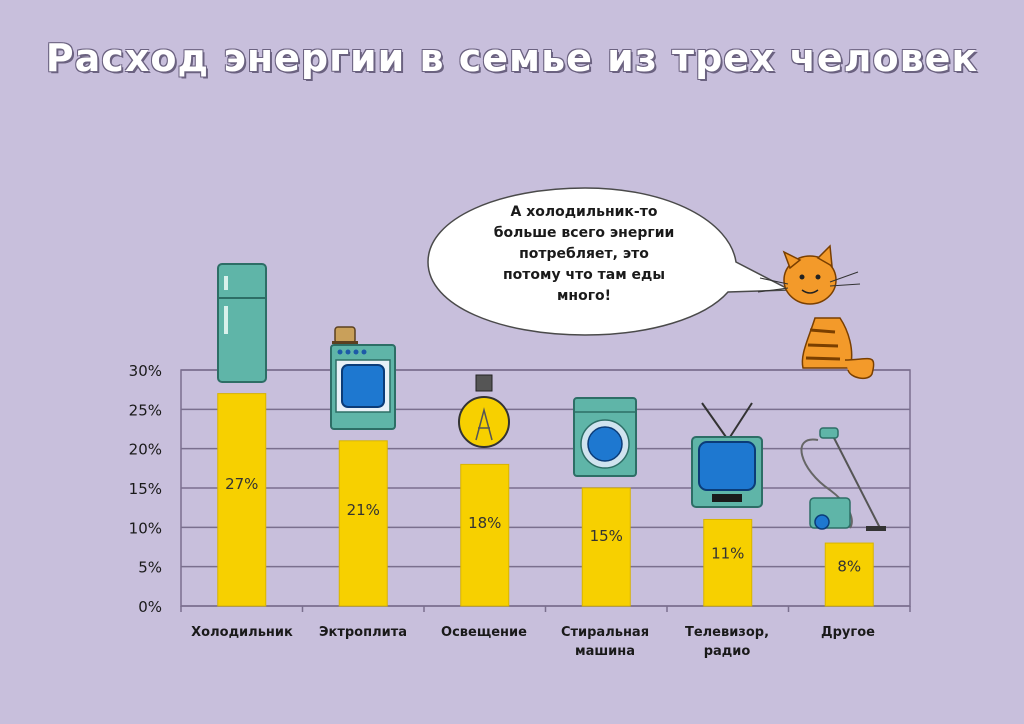  I want to click on refrigerator-icon, so click(242, 323).